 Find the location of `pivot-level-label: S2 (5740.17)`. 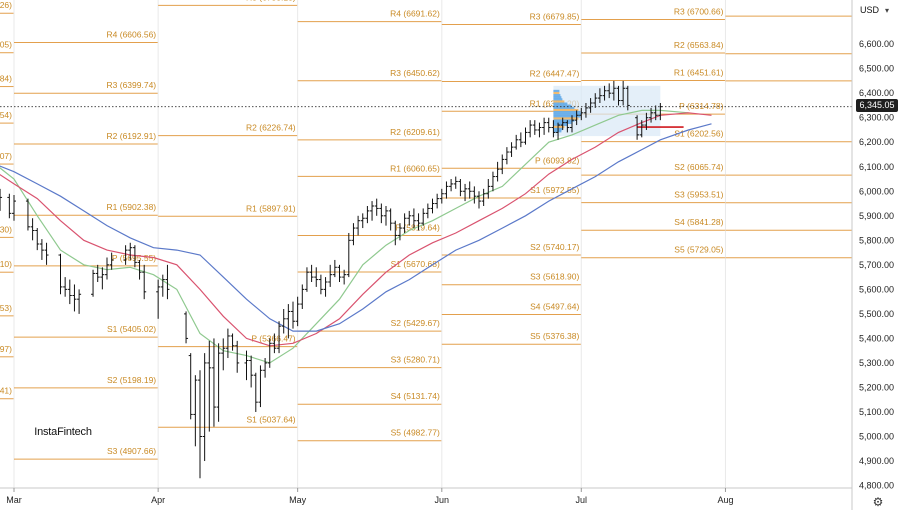

pivot-level-label: S2 (5740.17) is located at coordinates (554, 247).